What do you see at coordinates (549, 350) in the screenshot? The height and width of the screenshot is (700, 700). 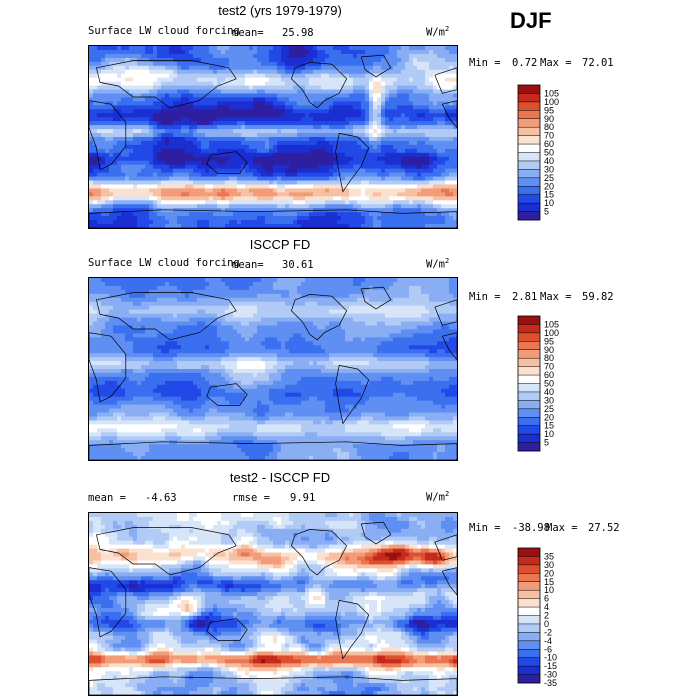 I see `colorbar-tick-label: 90` at bounding box center [549, 350].